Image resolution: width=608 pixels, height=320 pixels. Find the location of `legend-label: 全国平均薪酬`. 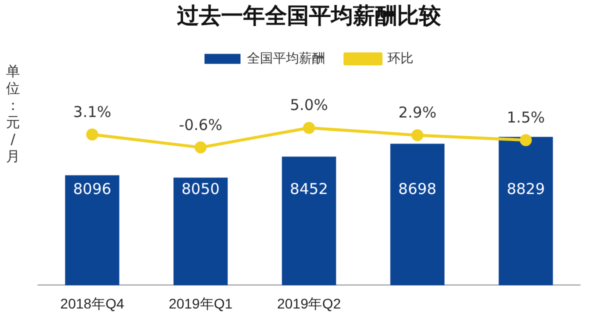

legend-label: 全国平均薪酬 is located at coordinates (286, 58).